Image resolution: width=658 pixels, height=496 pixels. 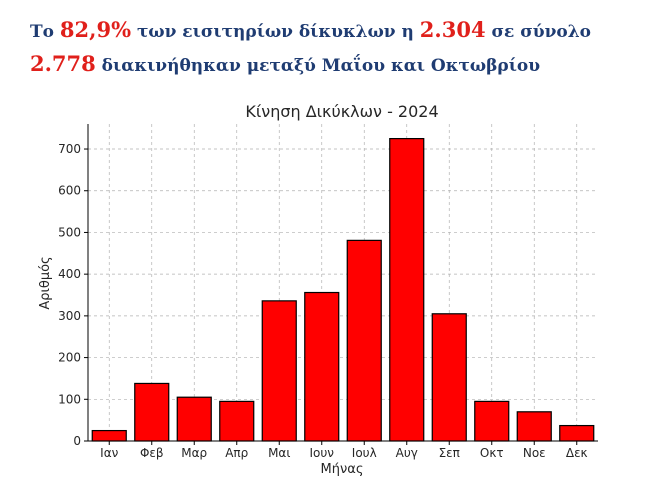 What do you see at coordinates (492, 453) in the screenshot?
I see `x-tick-label: Οκτ` at bounding box center [492, 453].